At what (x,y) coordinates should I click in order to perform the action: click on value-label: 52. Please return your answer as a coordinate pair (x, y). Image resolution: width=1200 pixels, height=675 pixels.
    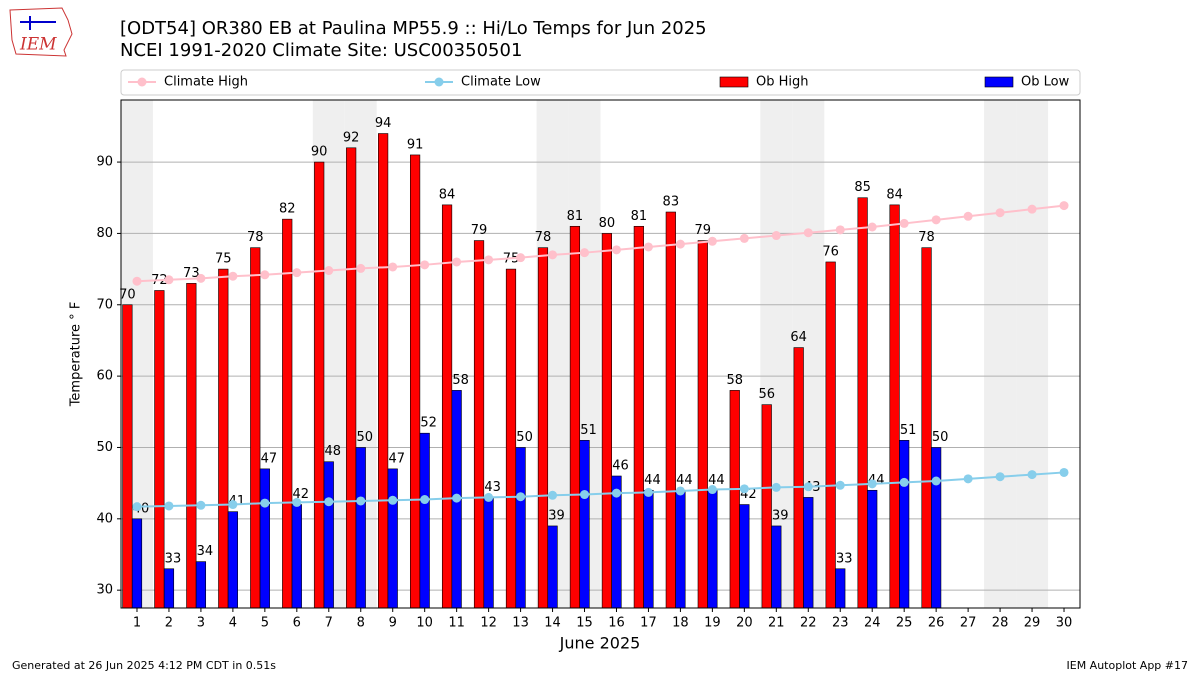
    Looking at the image, I should click on (428, 423).